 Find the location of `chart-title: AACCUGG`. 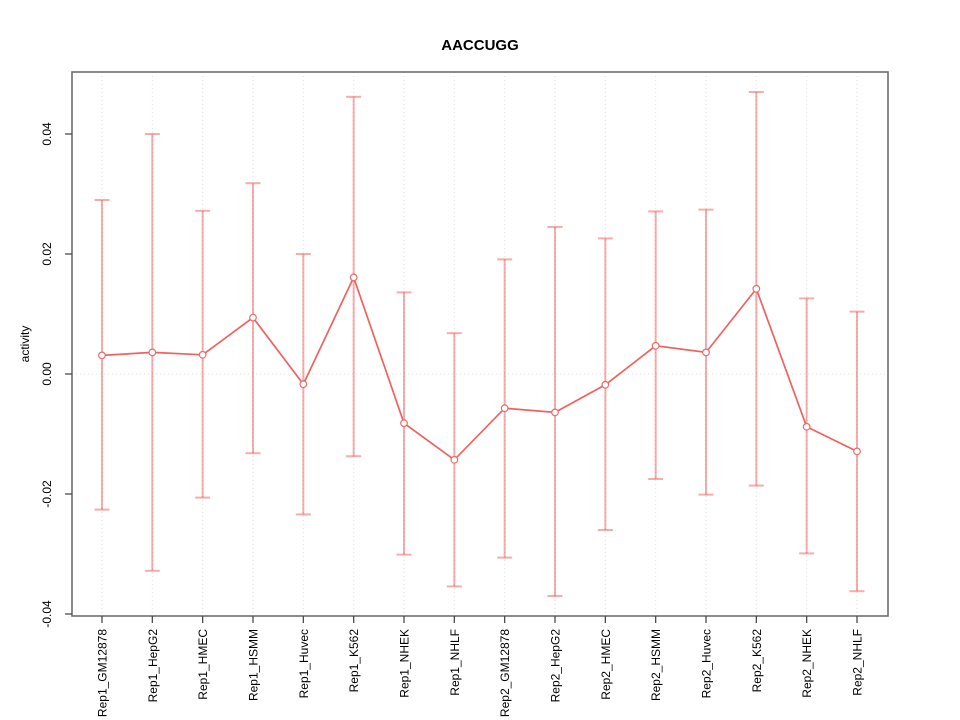

chart-title: AACCUGG is located at coordinates (480, 45).